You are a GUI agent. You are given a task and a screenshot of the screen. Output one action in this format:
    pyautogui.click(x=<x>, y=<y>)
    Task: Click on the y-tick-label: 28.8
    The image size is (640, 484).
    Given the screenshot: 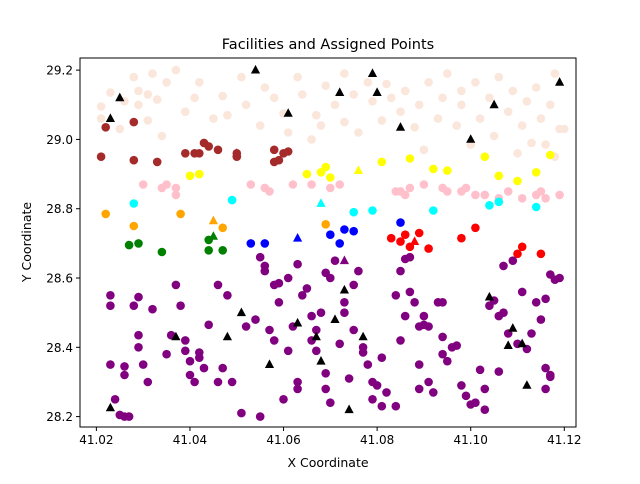 What is the action you would take?
    pyautogui.click(x=59, y=209)
    